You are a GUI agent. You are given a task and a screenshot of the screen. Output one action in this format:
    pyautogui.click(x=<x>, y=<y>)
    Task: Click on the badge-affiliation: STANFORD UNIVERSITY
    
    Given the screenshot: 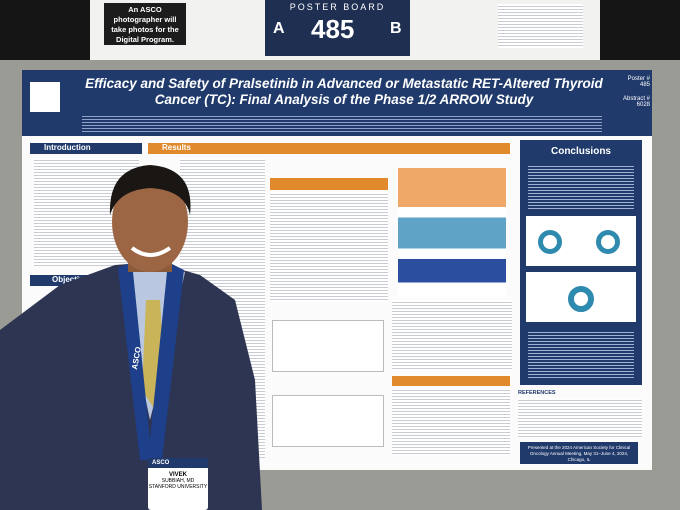 What is the action you would take?
    pyautogui.click(x=178, y=487)
    